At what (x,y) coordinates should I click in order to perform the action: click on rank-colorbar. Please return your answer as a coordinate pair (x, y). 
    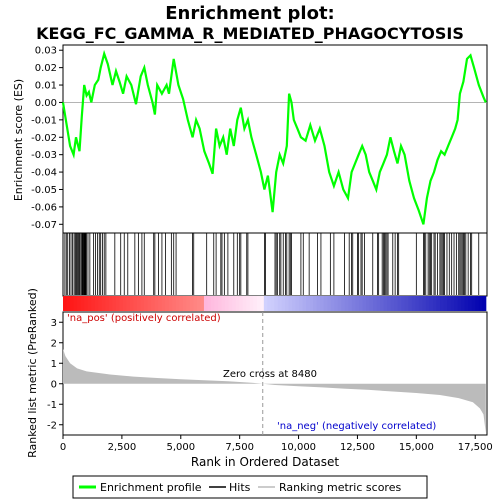
    Looking at the image, I should click on (275, 303).